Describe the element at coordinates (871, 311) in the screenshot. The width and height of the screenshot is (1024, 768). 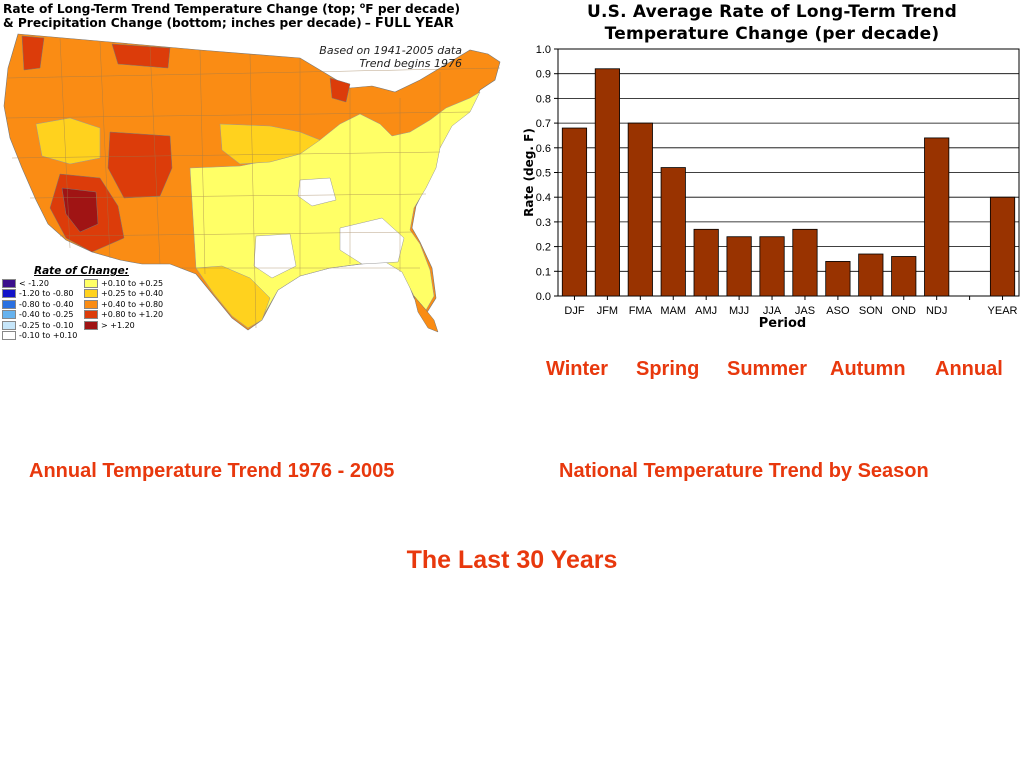
I see `x-tick-label: SON` at that location.